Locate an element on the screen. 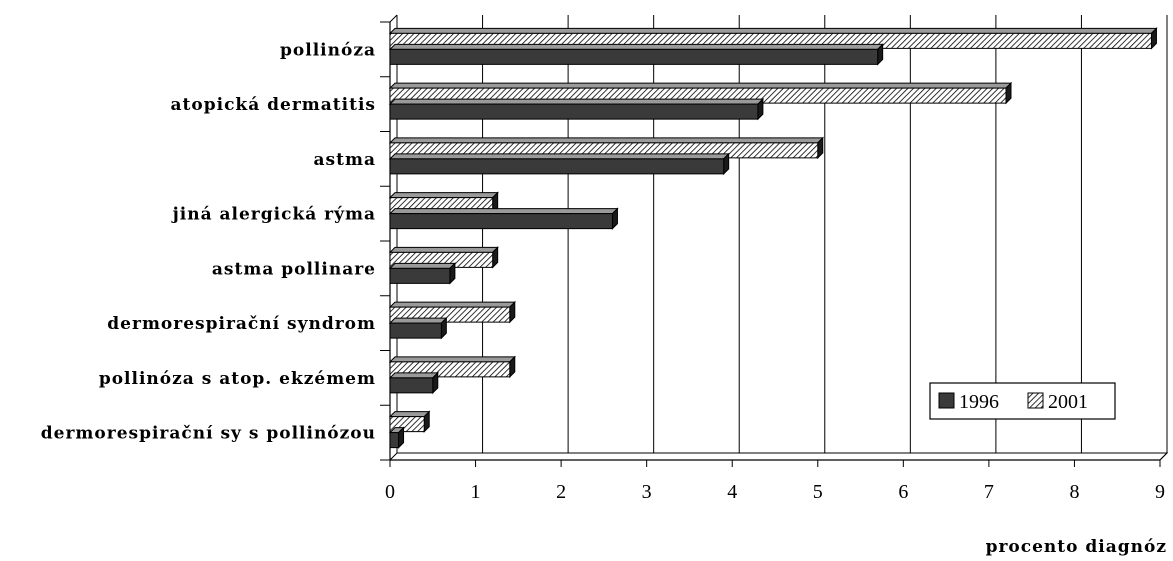 Image resolution: width=1173 pixels, height=561 pixels. category-label: jiná alergická rýma is located at coordinates (273, 215).